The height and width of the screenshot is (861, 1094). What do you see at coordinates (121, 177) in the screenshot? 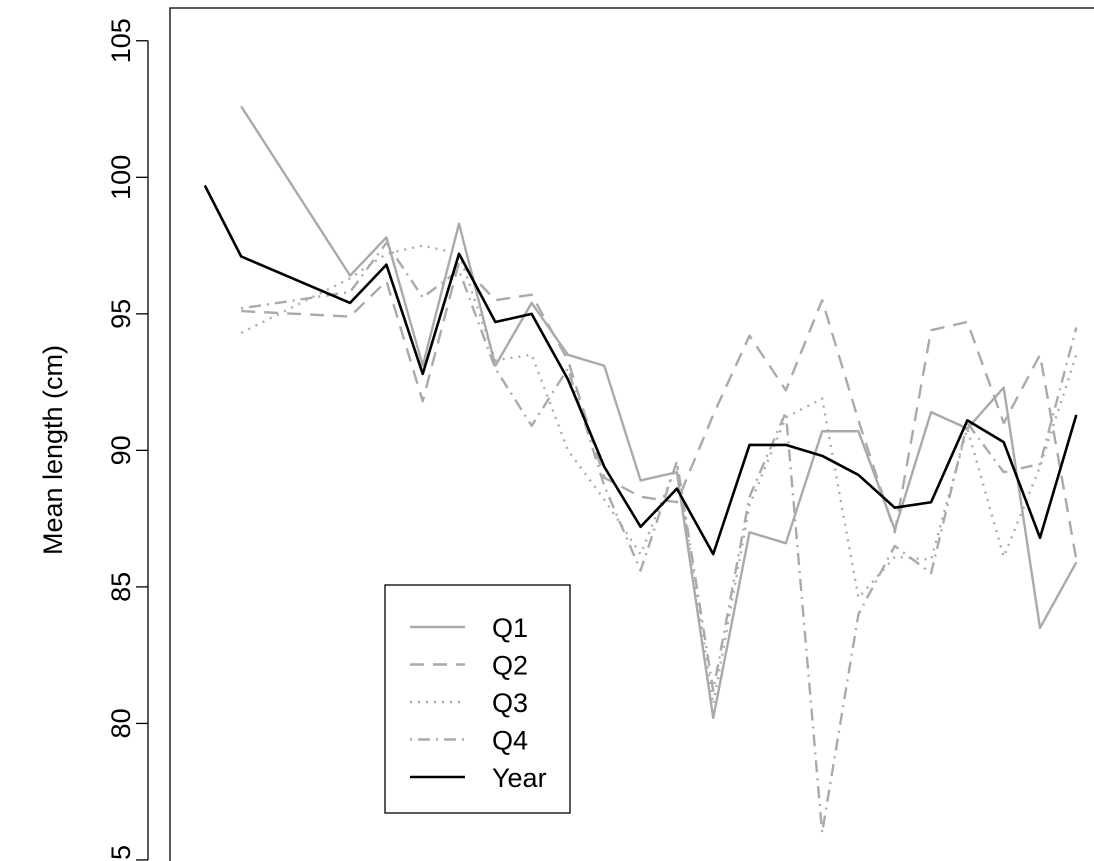
I see `y-tick-label: 100` at bounding box center [121, 177].